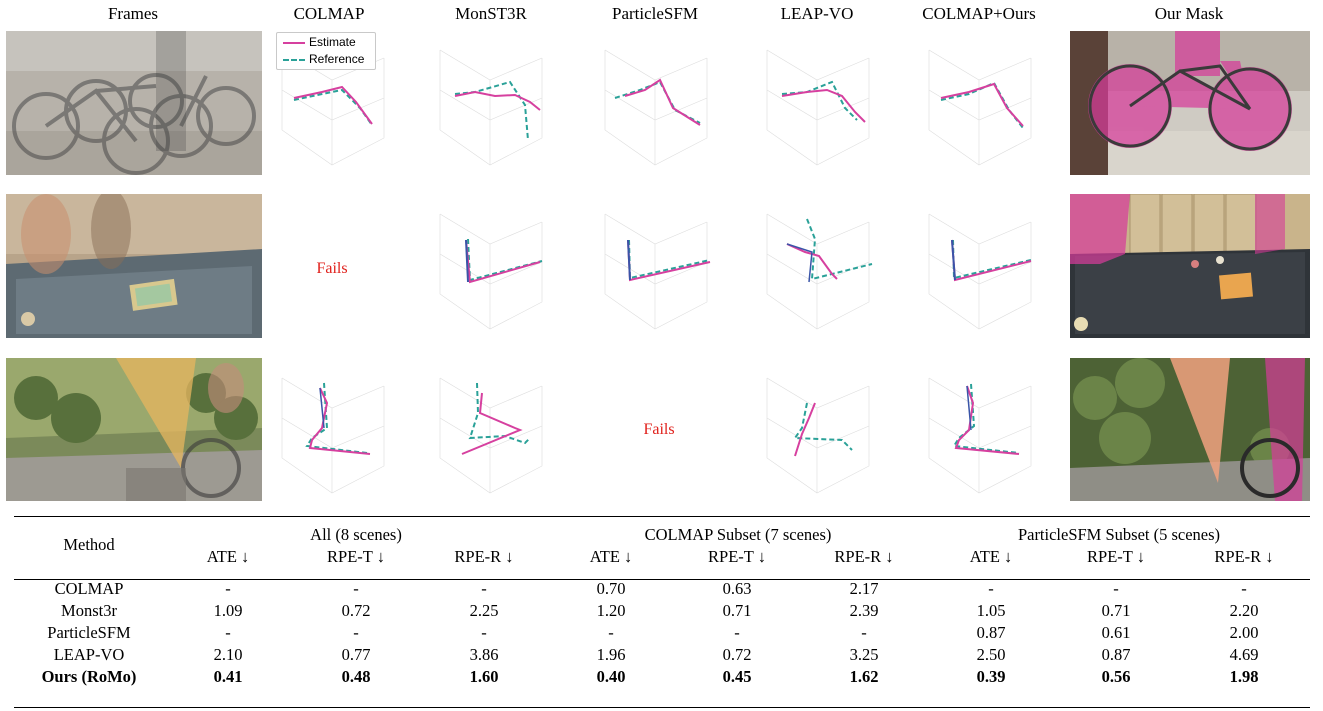 The height and width of the screenshot is (711, 1323). Describe the element at coordinates (1244, 610) in the screenshot. I see `value-cell: 2.20` at that location.